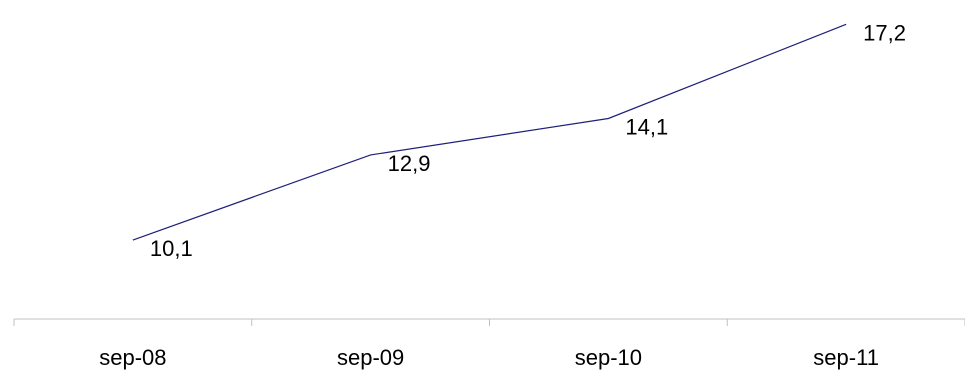 This screenshot has height=371, width=965. What do you see at coordinates (646, 126) in the screenshot?
I see `data-label: 14,1` at bounding box center [646, 126].